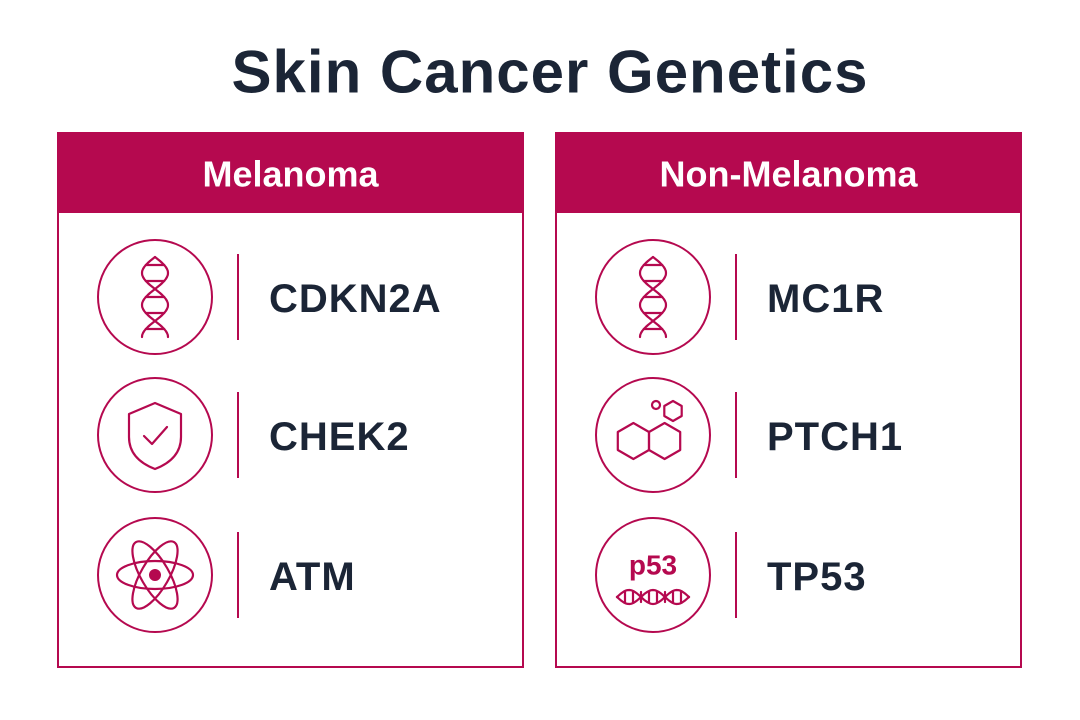 This screenshot has width=1080, height=720. I want to click on icon-nucleus, so click(155, 575).